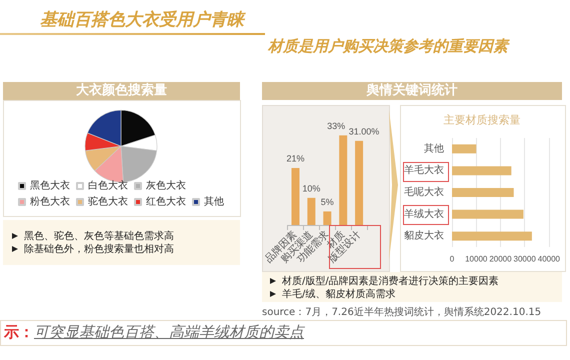  I want to click on legend-label: 其他, so click(214, 202).